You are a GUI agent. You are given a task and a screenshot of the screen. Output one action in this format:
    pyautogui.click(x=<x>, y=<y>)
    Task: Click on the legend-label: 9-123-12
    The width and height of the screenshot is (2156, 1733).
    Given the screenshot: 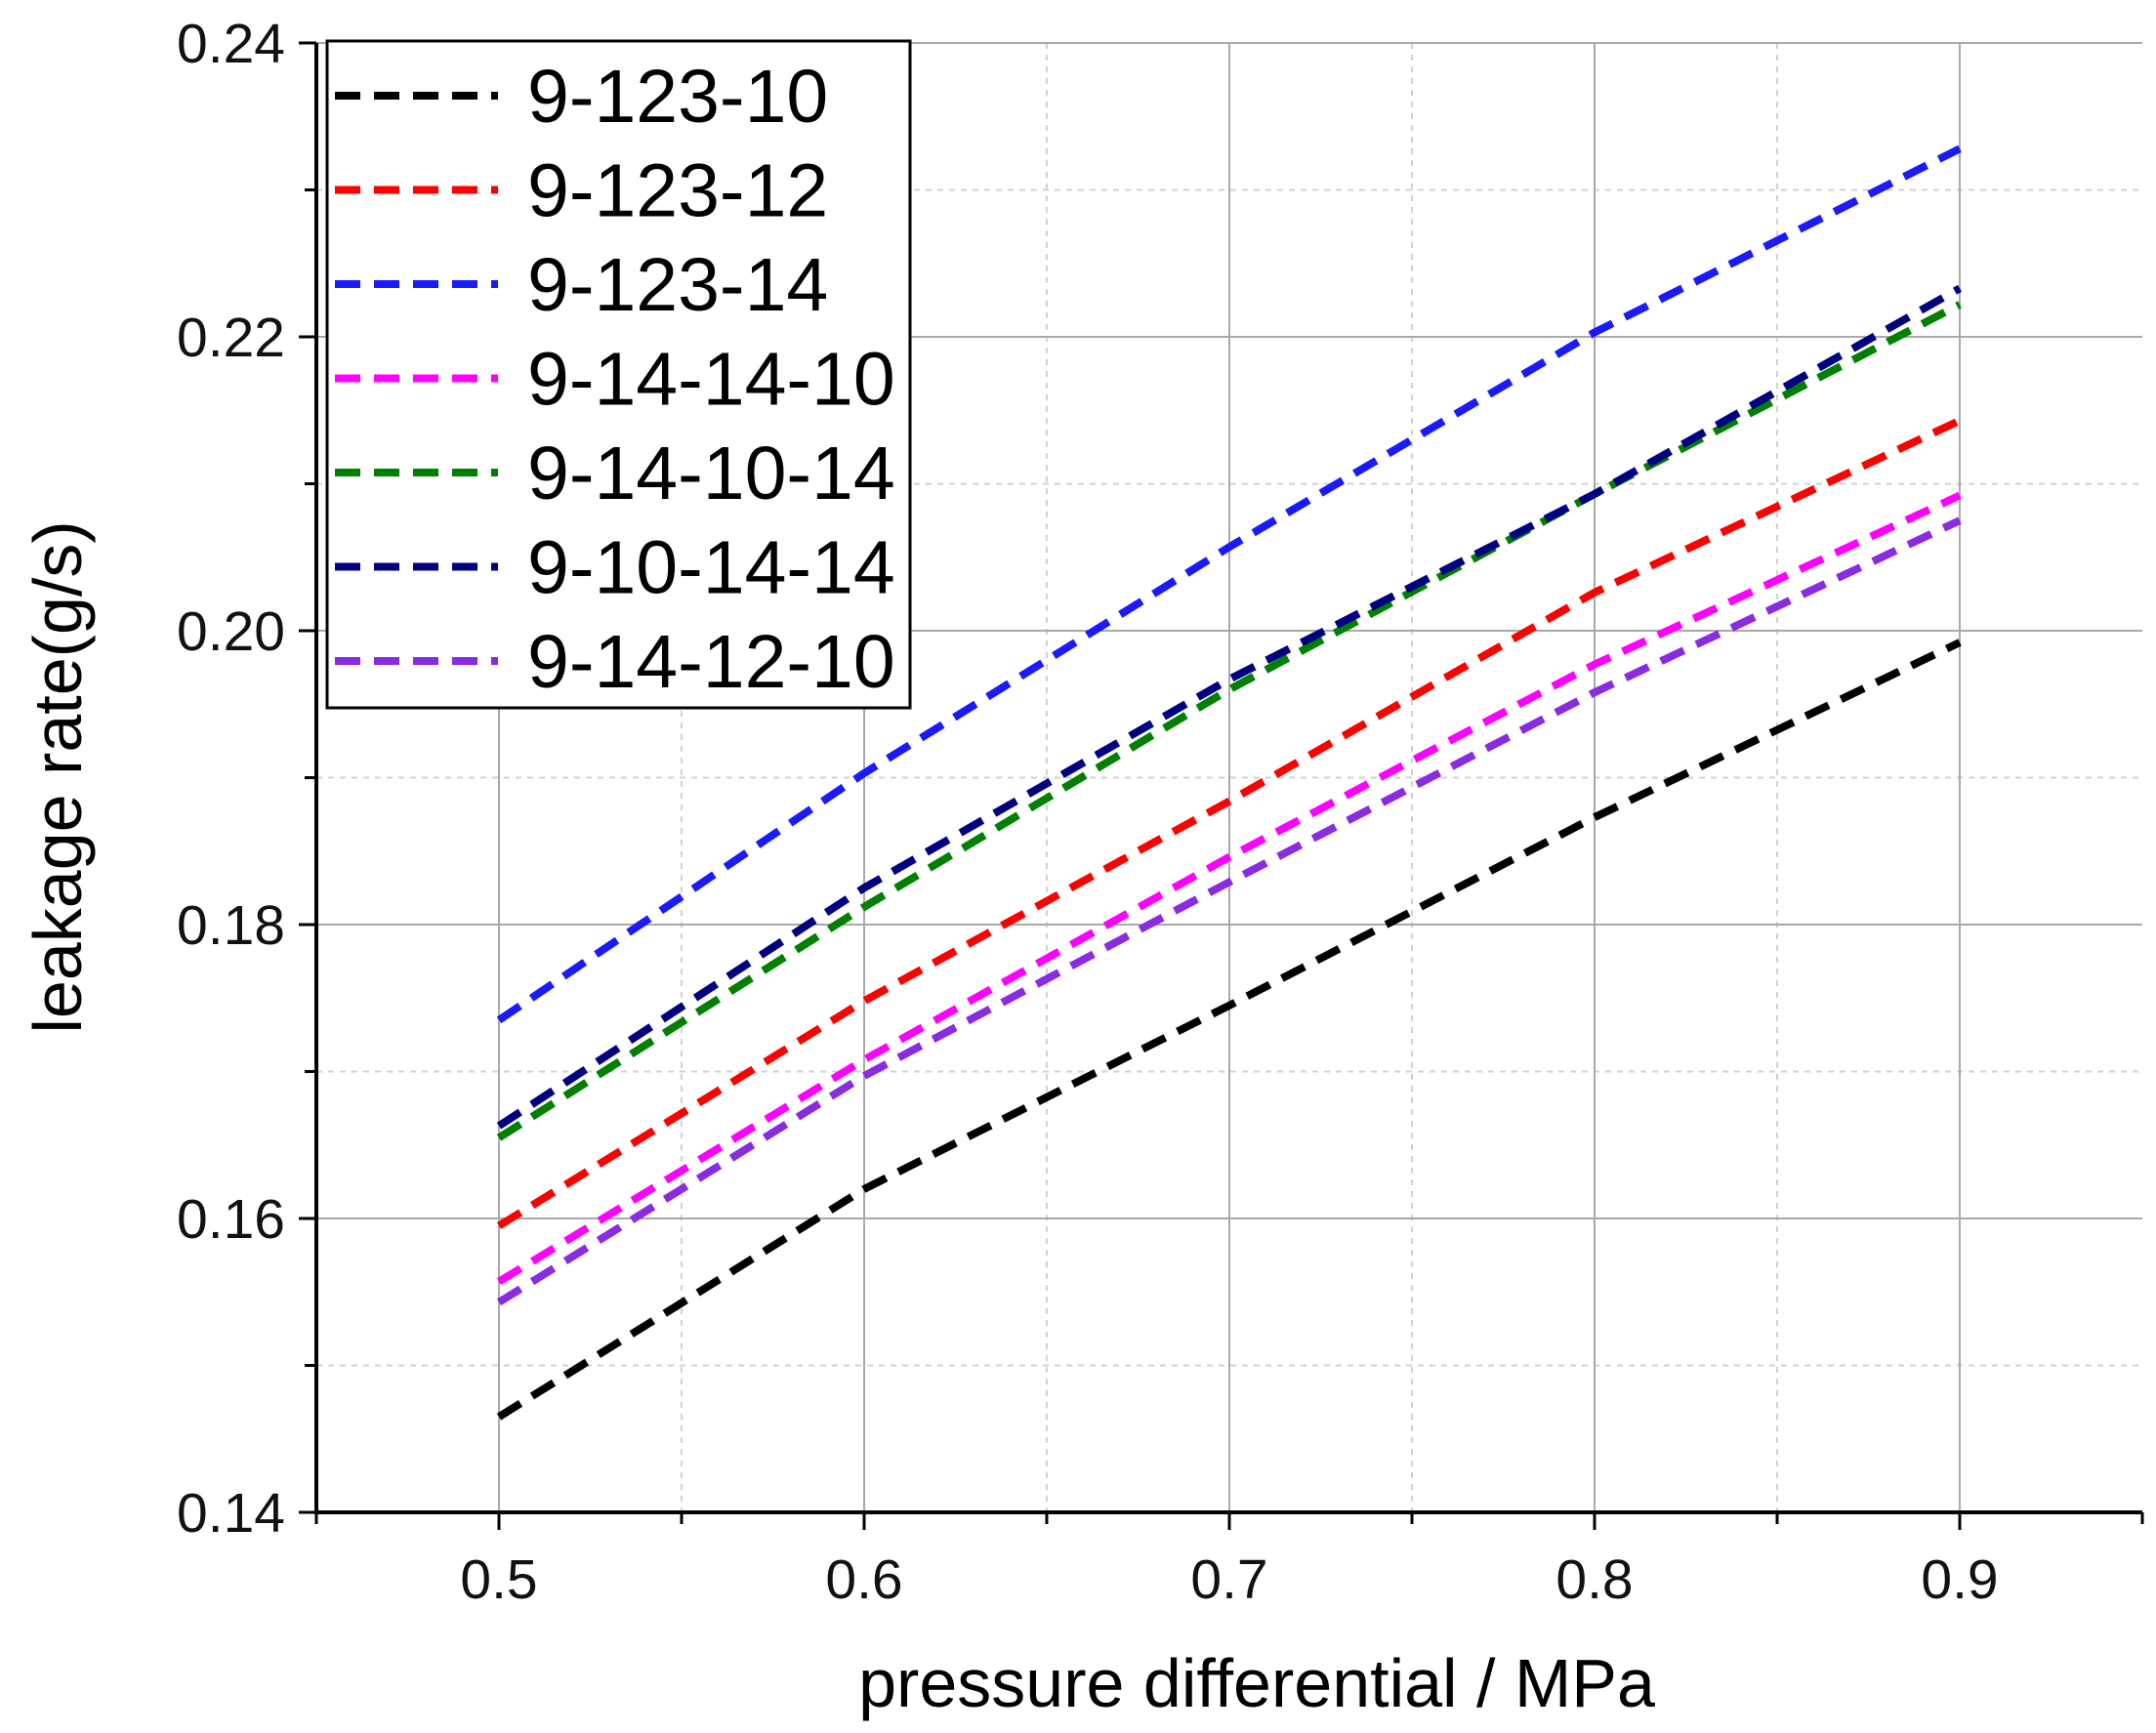 What is the action you would take?
    pyautogui.click(x=678, y=191)
    